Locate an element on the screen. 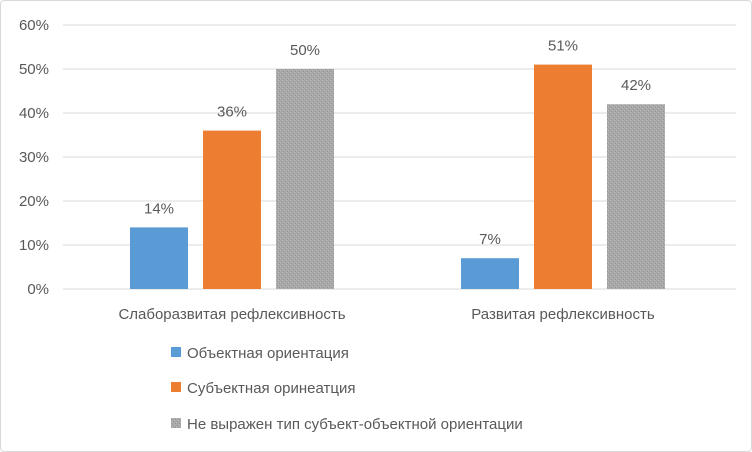 The height and width of the screenshot is (452, 752). category-label: Слаборазвитая рефлексивность is located at coordinates (231, 314).